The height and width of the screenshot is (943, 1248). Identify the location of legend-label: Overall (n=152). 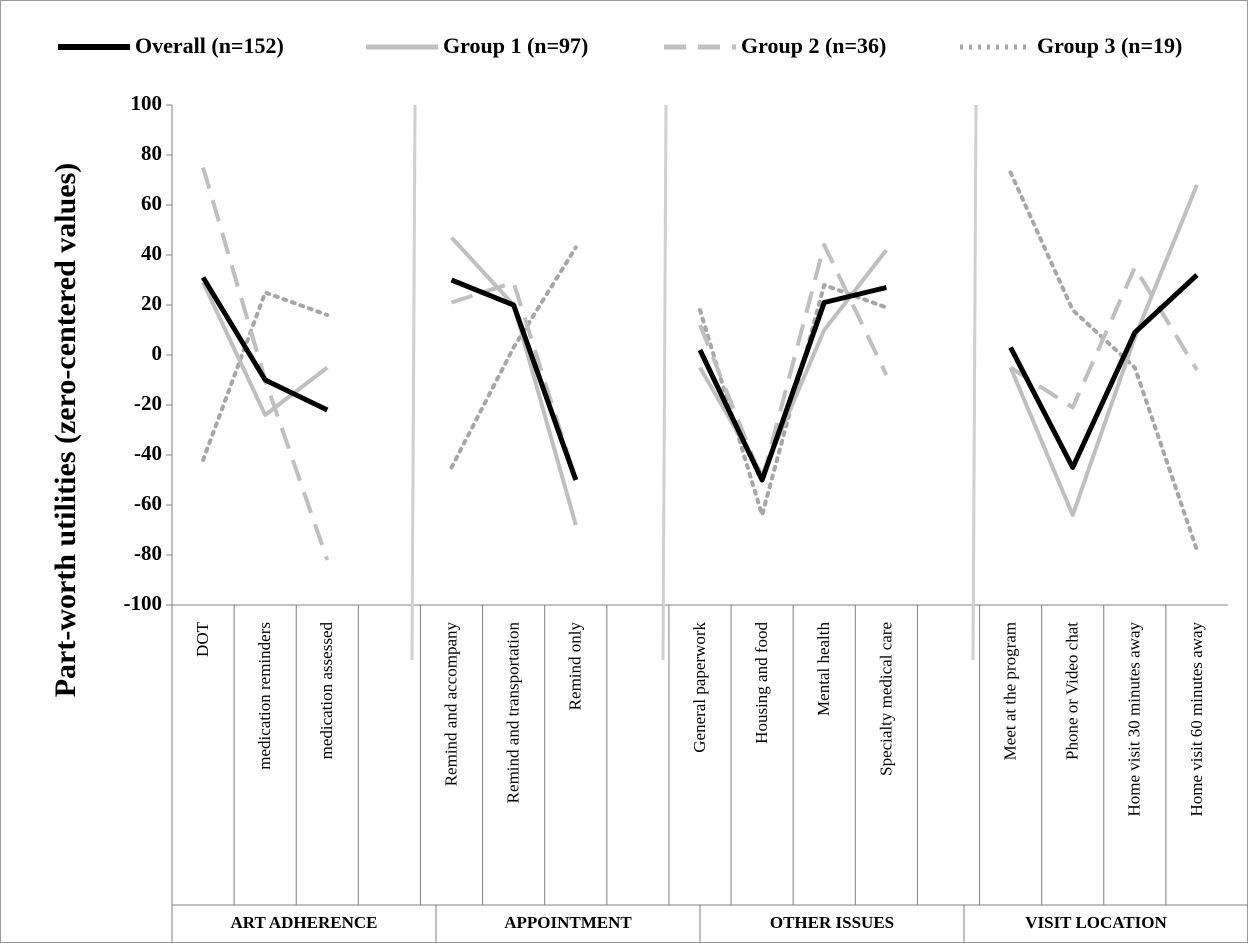
(209, 45).